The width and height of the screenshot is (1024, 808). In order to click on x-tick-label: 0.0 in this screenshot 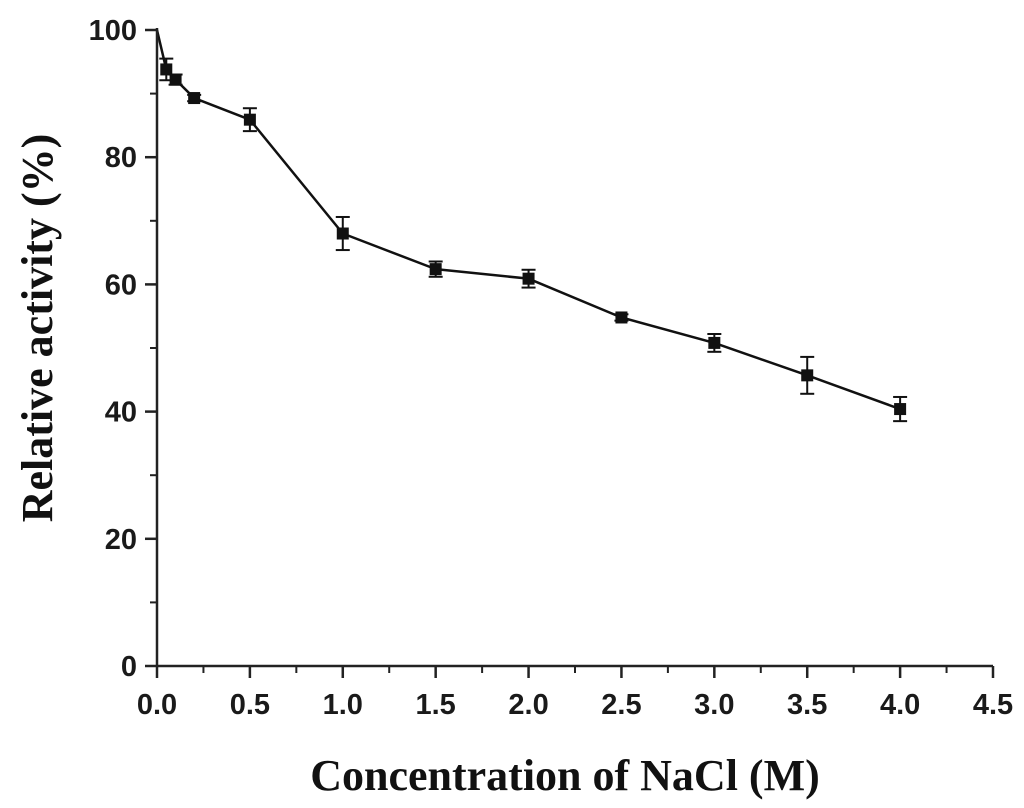, I will do `click(157, 705)`.